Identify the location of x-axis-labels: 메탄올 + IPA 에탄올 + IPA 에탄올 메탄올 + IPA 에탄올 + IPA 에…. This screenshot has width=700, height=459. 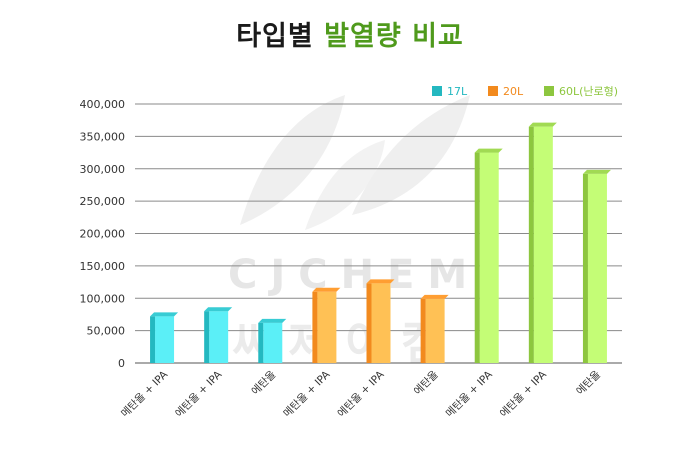
(361, 394).